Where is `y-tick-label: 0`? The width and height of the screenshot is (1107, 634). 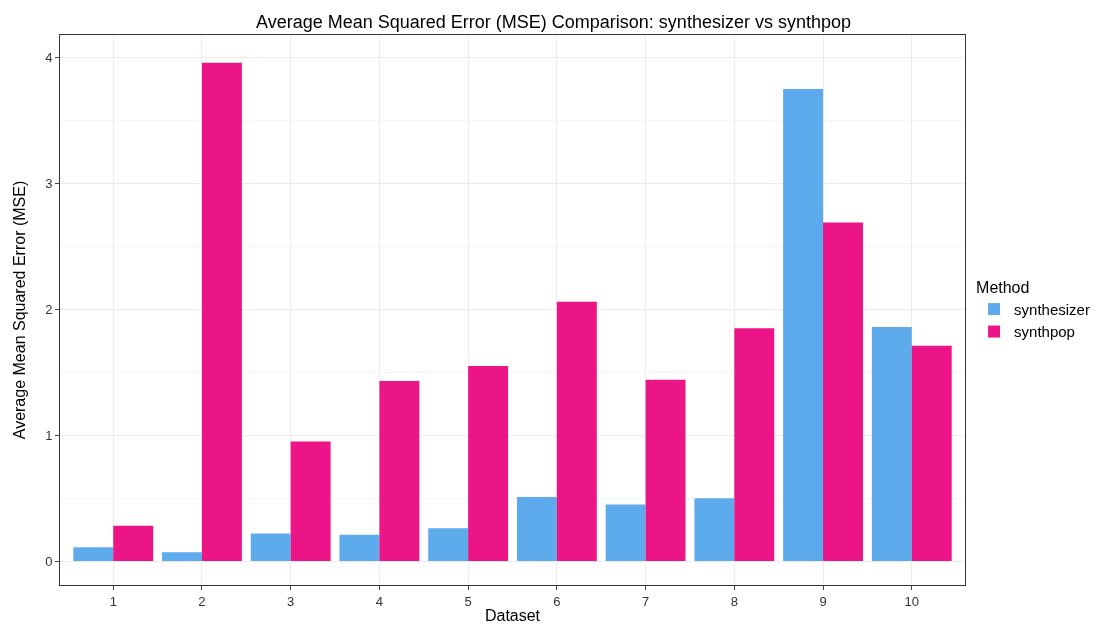
y-tick-label: 0 is located at coordinates (49, 561).